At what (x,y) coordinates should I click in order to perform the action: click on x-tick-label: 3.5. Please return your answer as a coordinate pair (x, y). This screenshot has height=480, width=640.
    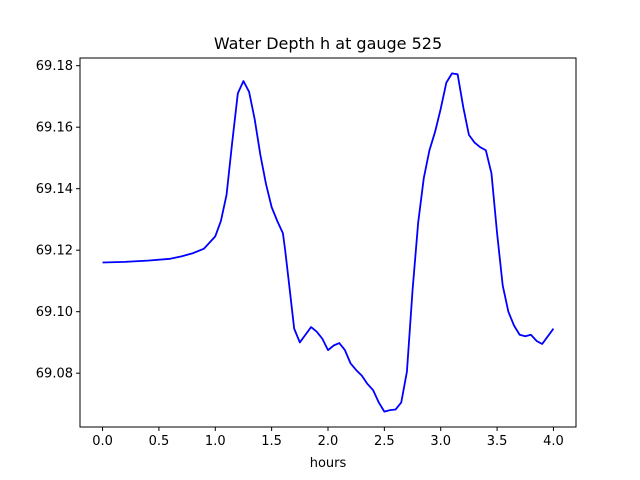
    Looking at the image, I should click on (497, 441).